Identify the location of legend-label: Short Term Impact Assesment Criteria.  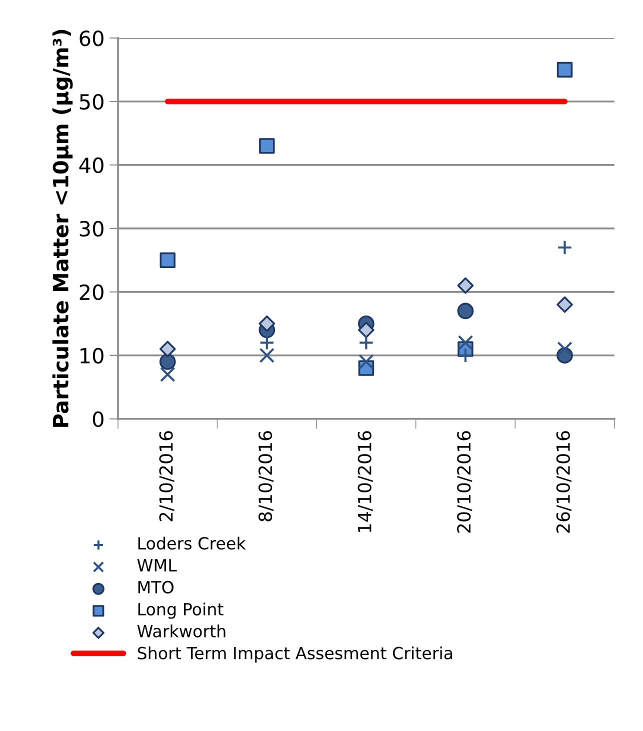
(295, 654).